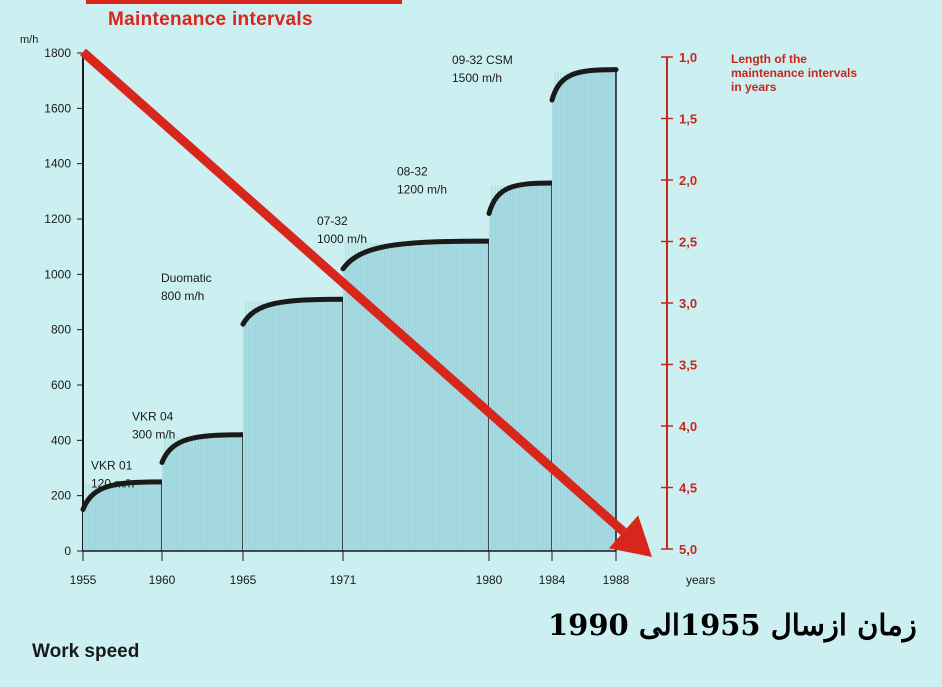 Image resolution: width=942 pixels, height=687 pixels. Describe the element at coordinates (477, 78) in the screenshot. I see `segment-speed-label: 1500 m/h` at that location.